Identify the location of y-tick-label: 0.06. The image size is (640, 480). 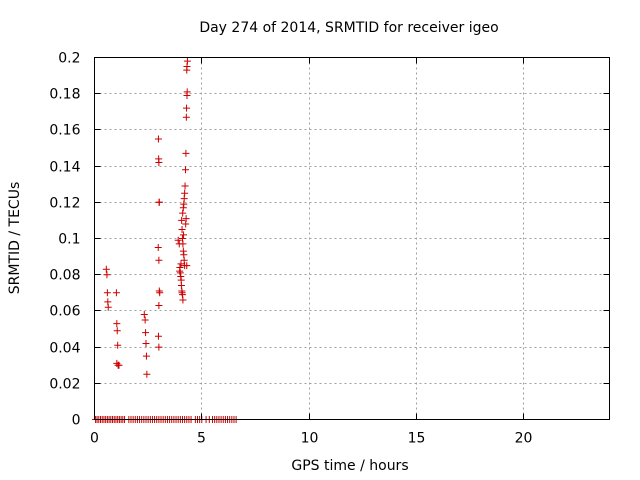
(64, 312).